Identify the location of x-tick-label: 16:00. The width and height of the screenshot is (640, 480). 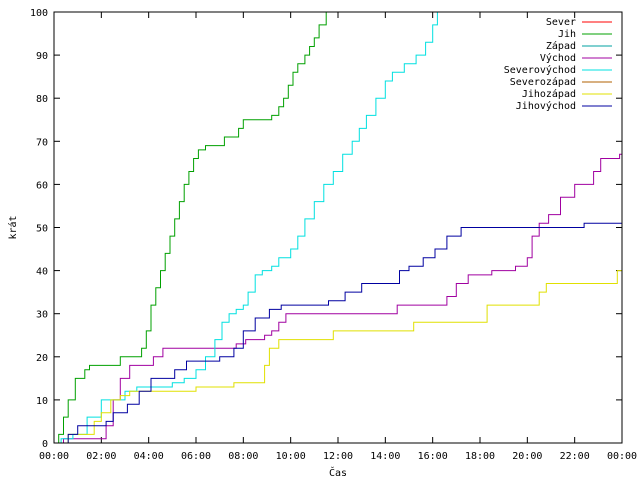
(433, 456).